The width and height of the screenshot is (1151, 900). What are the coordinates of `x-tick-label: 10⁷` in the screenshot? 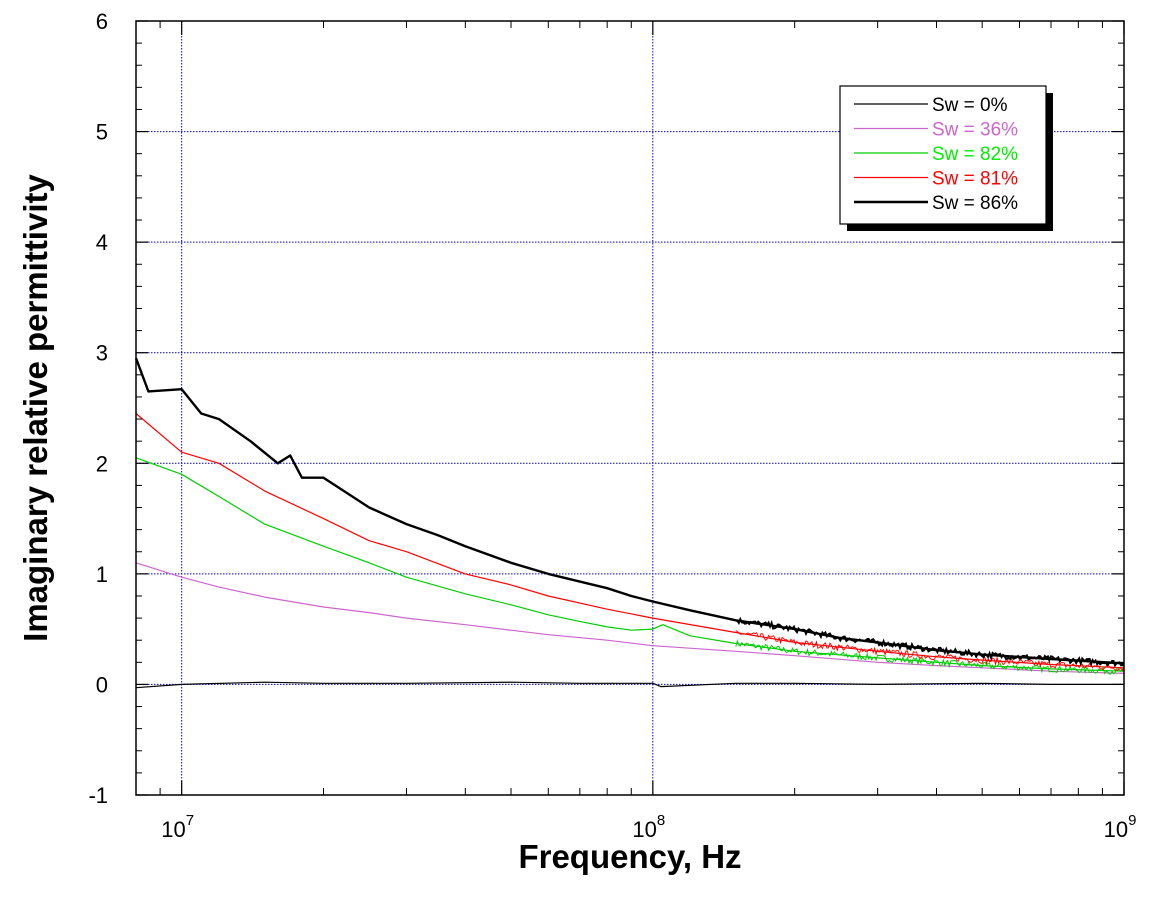 It's located at (177, 827).